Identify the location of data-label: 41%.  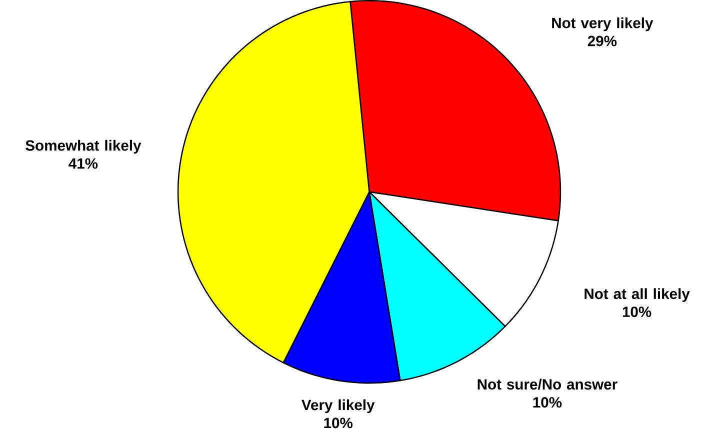
(83, 163).